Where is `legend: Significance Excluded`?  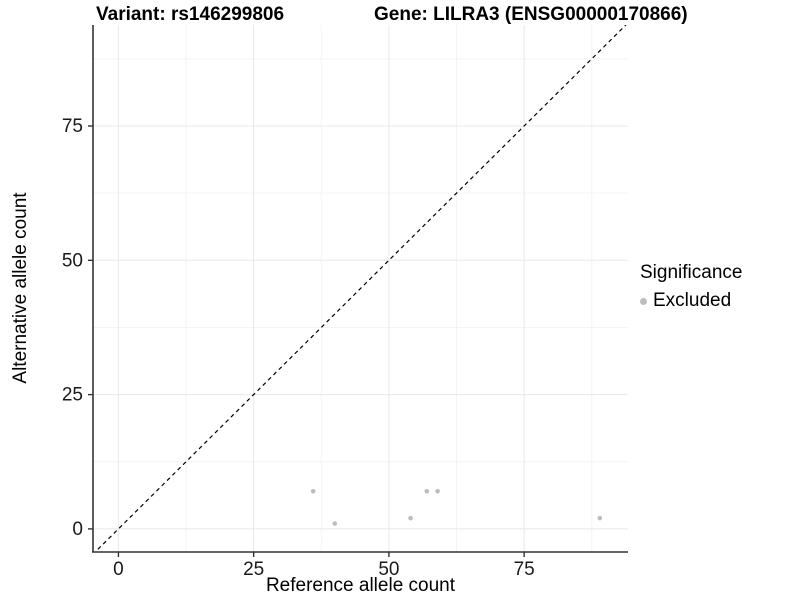
legend: Significance Excluded is located at coordinates (691, 287).